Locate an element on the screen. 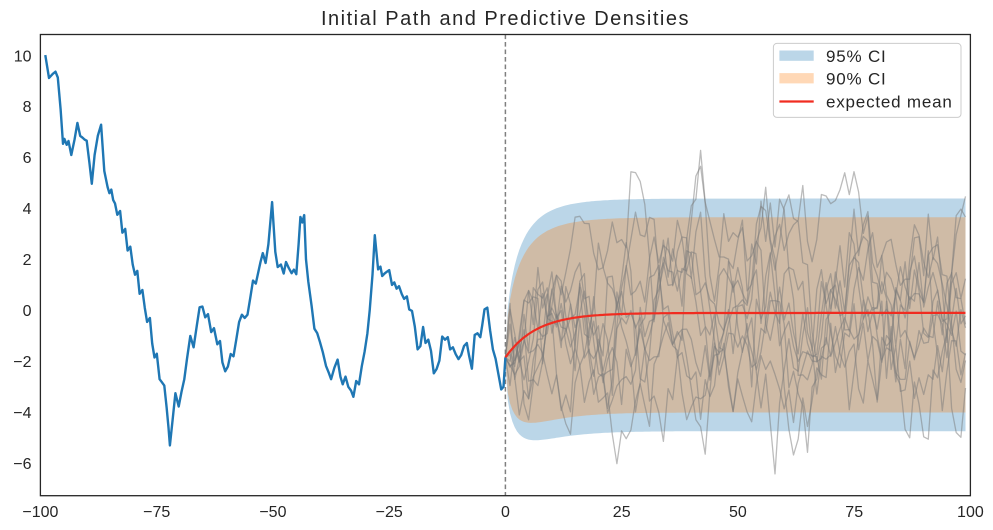 This screenshot has width=993, height=530. svg-text: −75 is located at coordinates (156, 512).